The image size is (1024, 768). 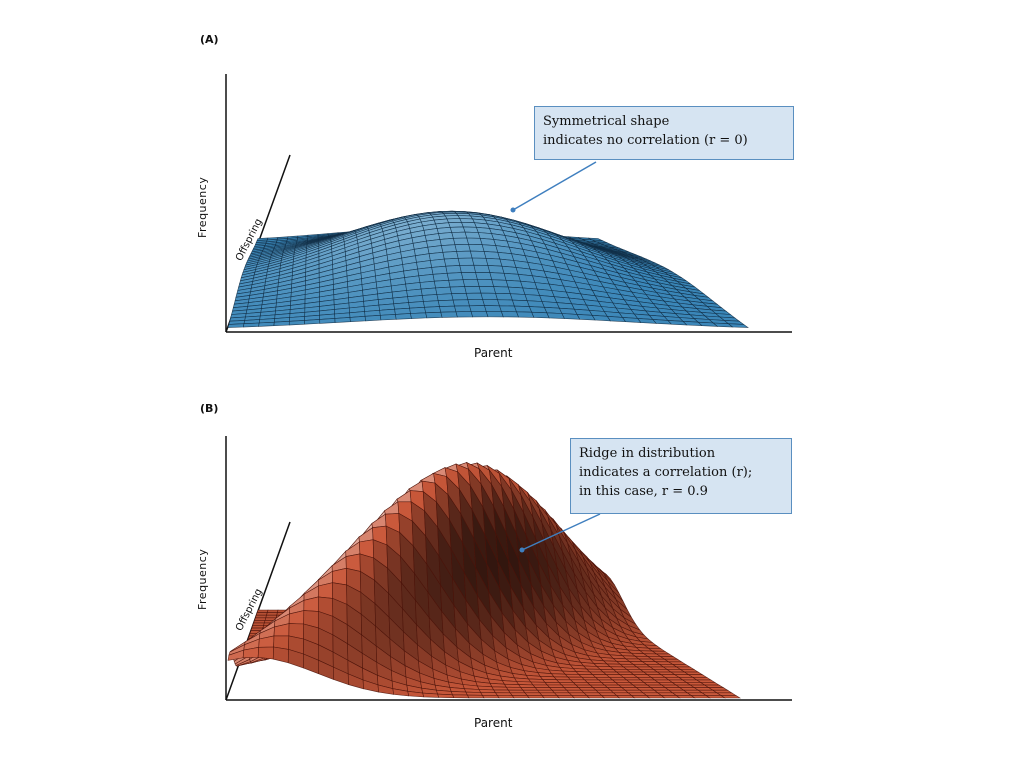 What do you see at coordinates (202, 579) in the screenshot?
I see `y-axis-label-b: Frequency` at bounding box center [202, 579].